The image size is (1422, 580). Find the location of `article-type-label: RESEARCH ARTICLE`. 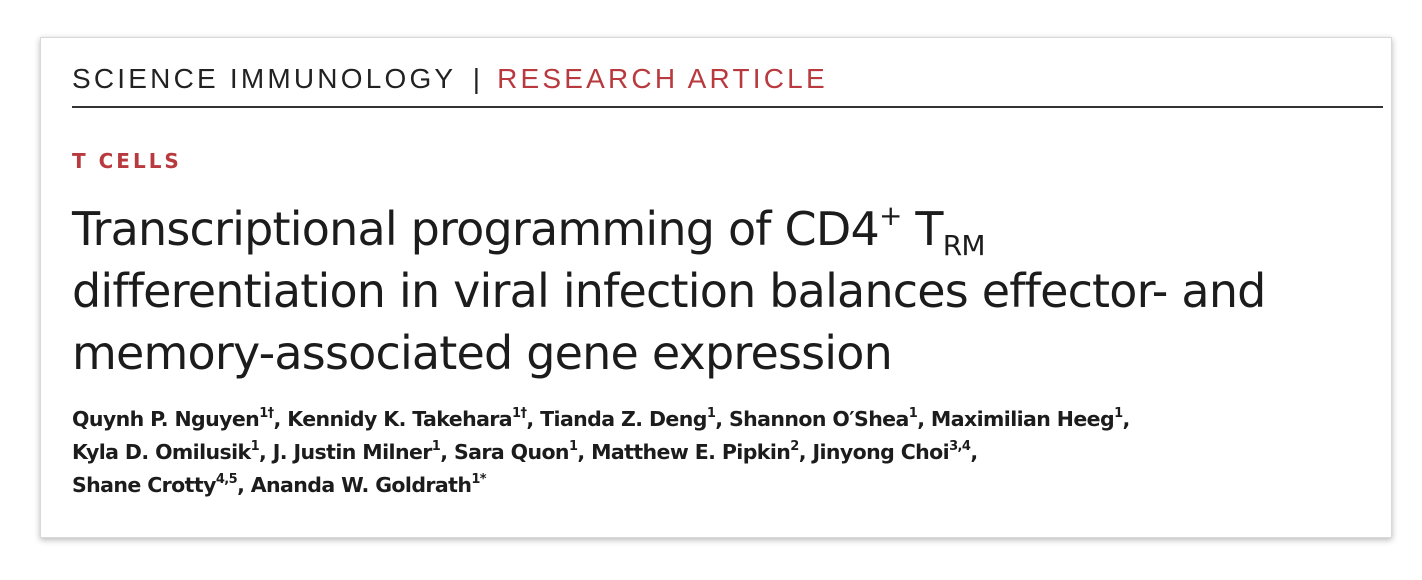

article-type-label: RESEARCH ARTICLE is located at coordinates (662, 78).